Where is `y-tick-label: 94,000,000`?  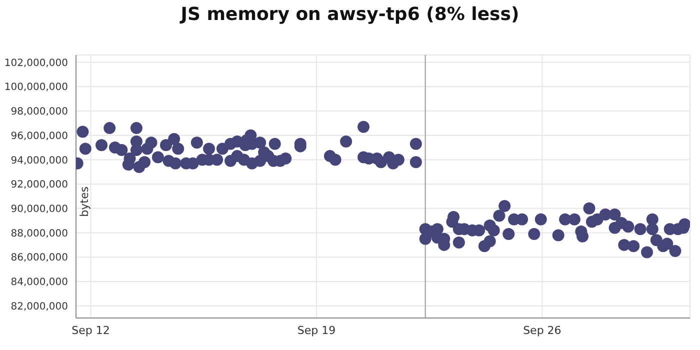 y-tick-label: 94,000,000 is located at coordinates (39, 160).